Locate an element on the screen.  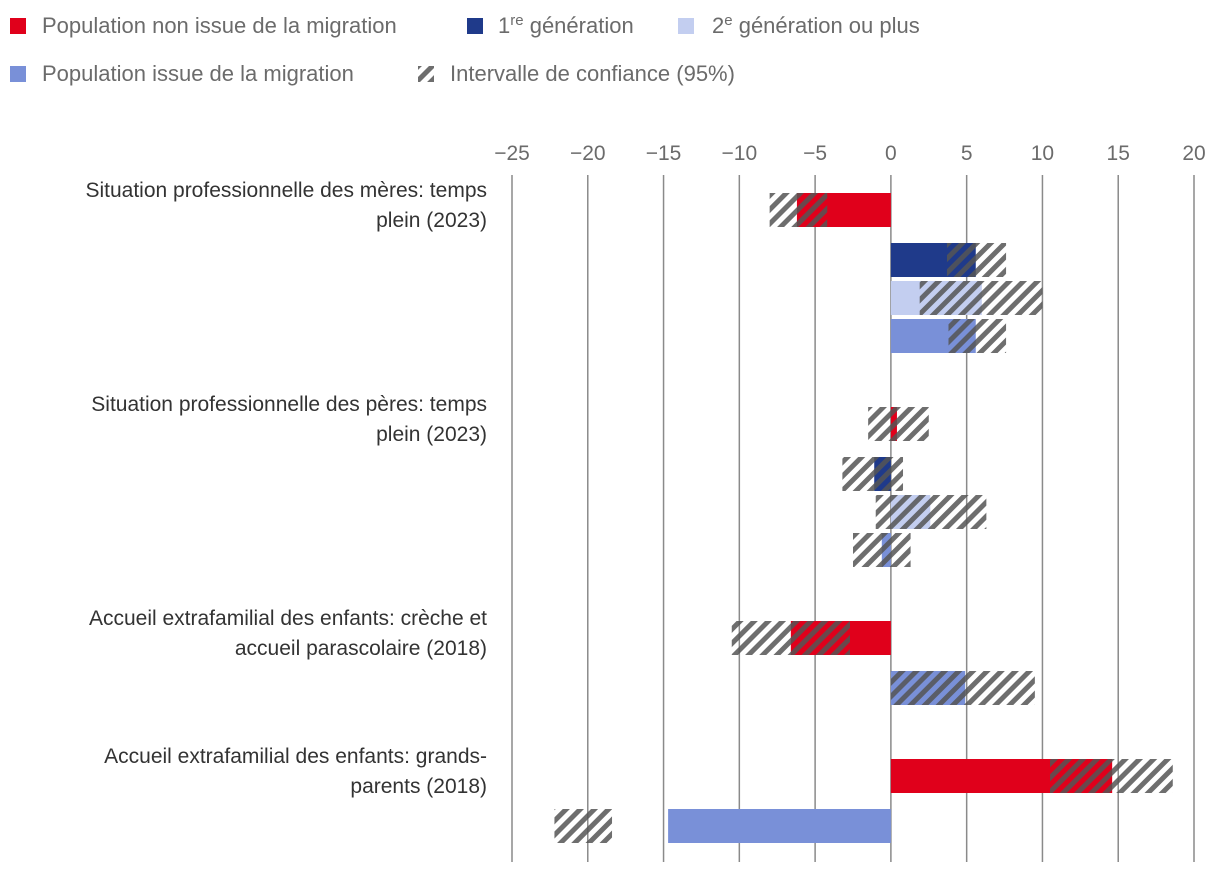
legend-swatch-first-generation is located at coordinates (475, 26).